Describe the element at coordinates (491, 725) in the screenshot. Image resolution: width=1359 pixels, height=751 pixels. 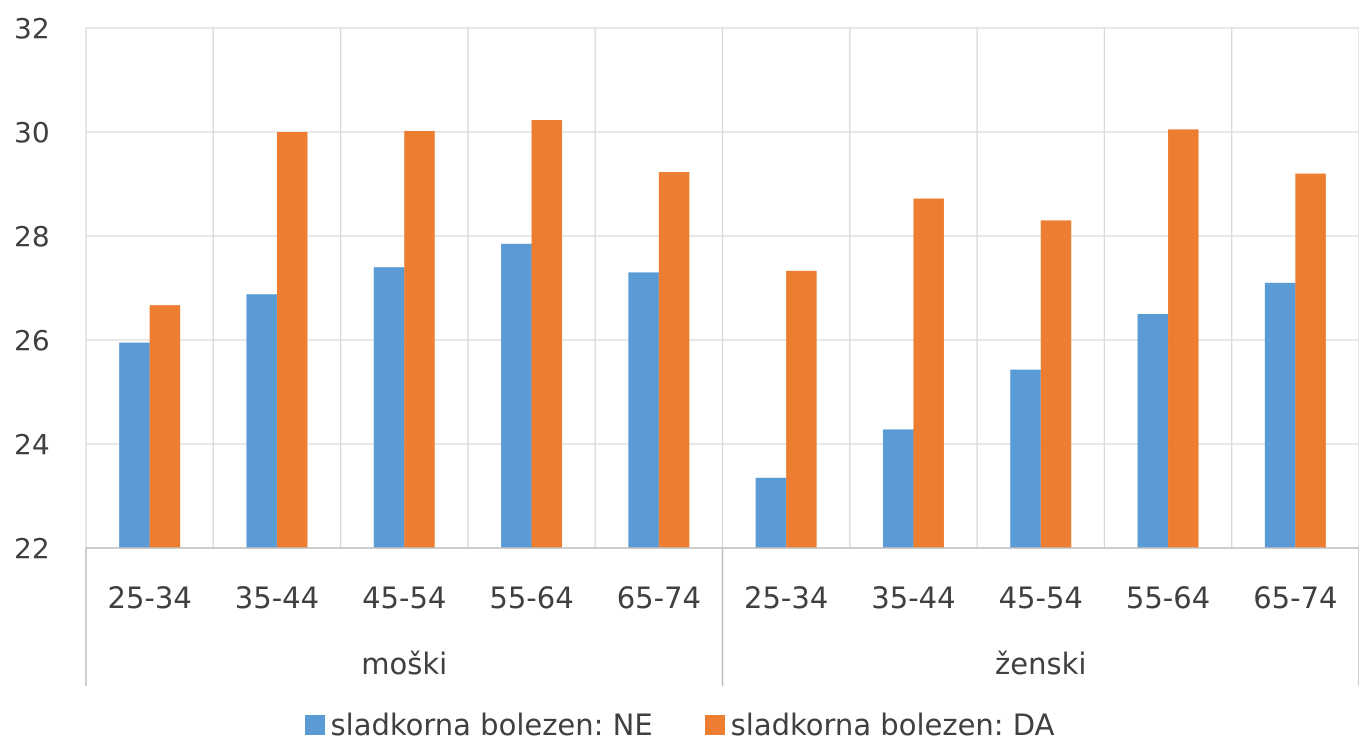
I see `legend-label-ne: sladkorna bolezen: NE` at that location.